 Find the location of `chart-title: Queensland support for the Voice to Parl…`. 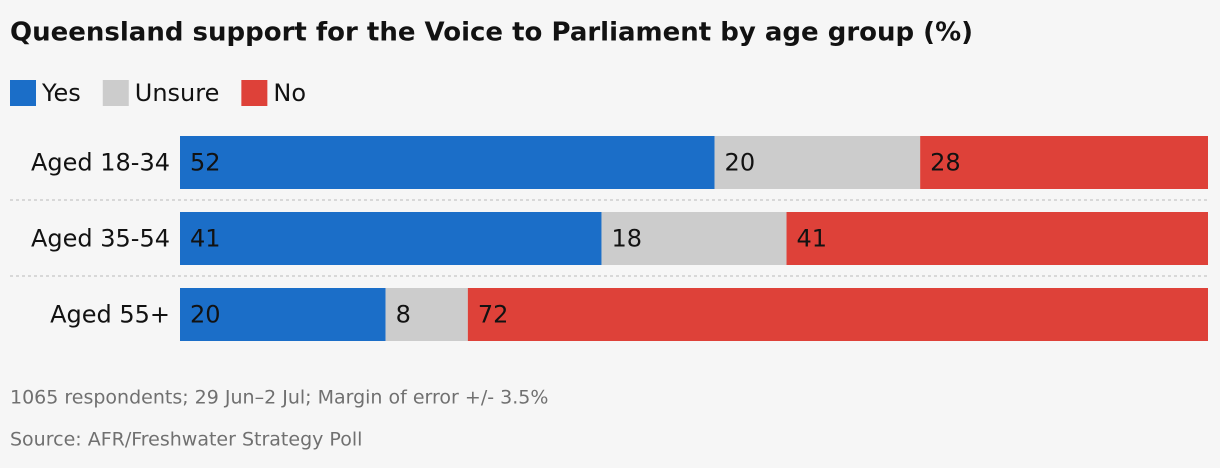

chart-title: Queensland support for the Voice to Parl… is located at coordinates (491, 33).